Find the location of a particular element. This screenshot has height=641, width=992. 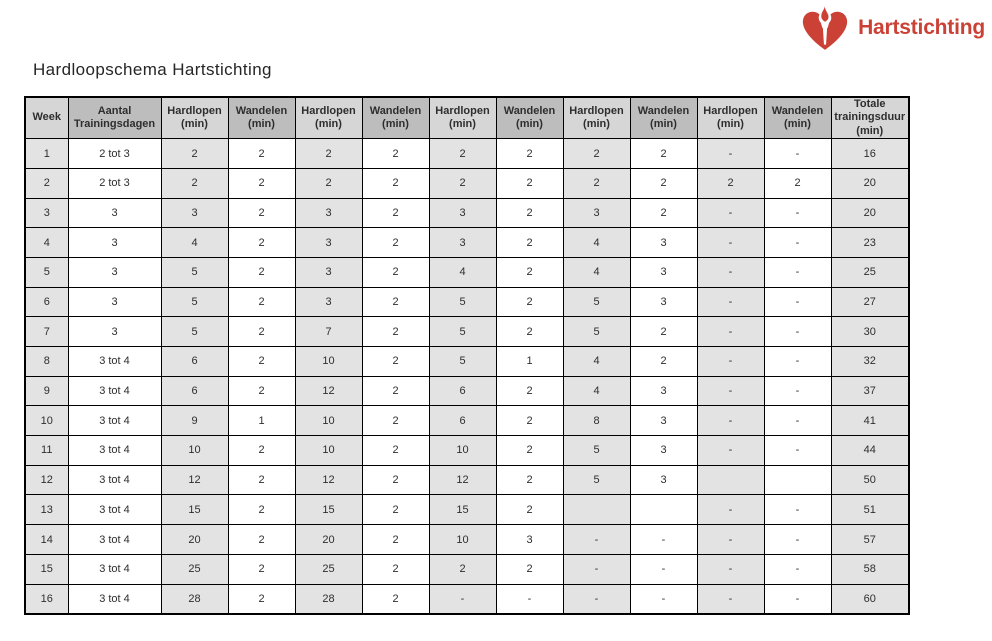

column-header: Aantal Trainingsdagen is located at coordinates (114, 118).